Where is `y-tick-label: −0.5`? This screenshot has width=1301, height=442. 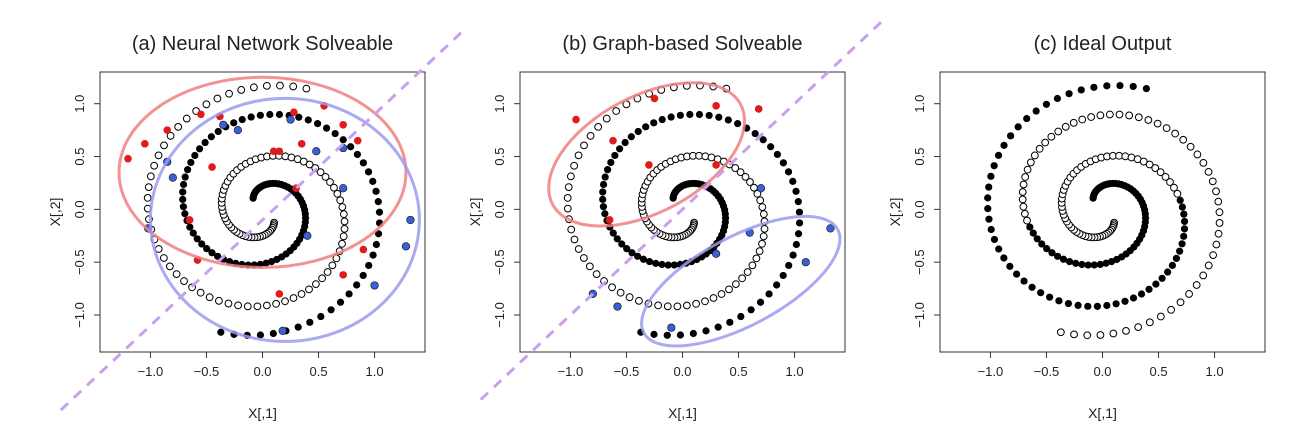
y-tick-label: −0.5 is located at coordinates (499, 262).